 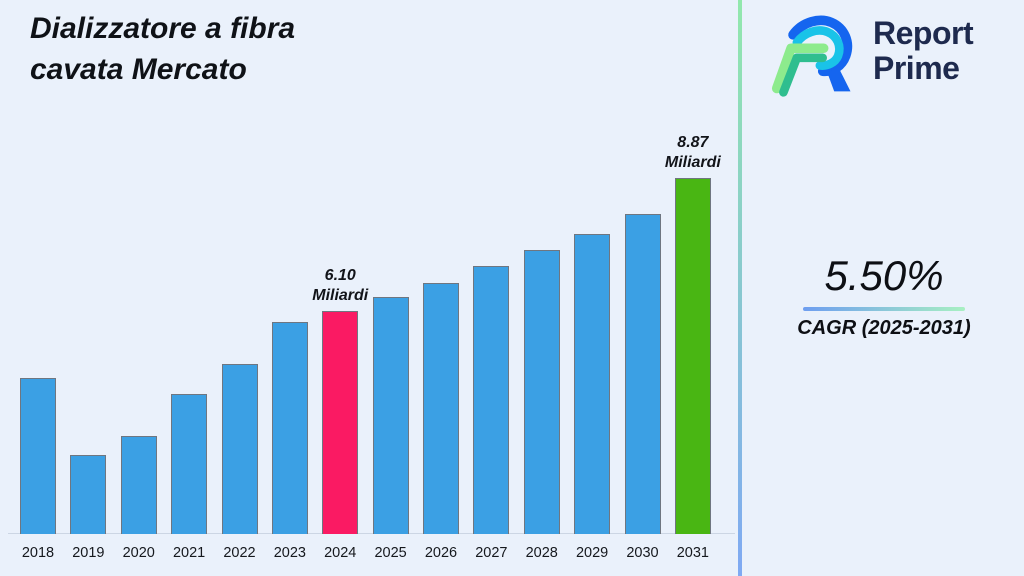 What do you see at coordinates (692, 356) in the screenshot?
I see `bar-2031` at bounding box center [692, 356].